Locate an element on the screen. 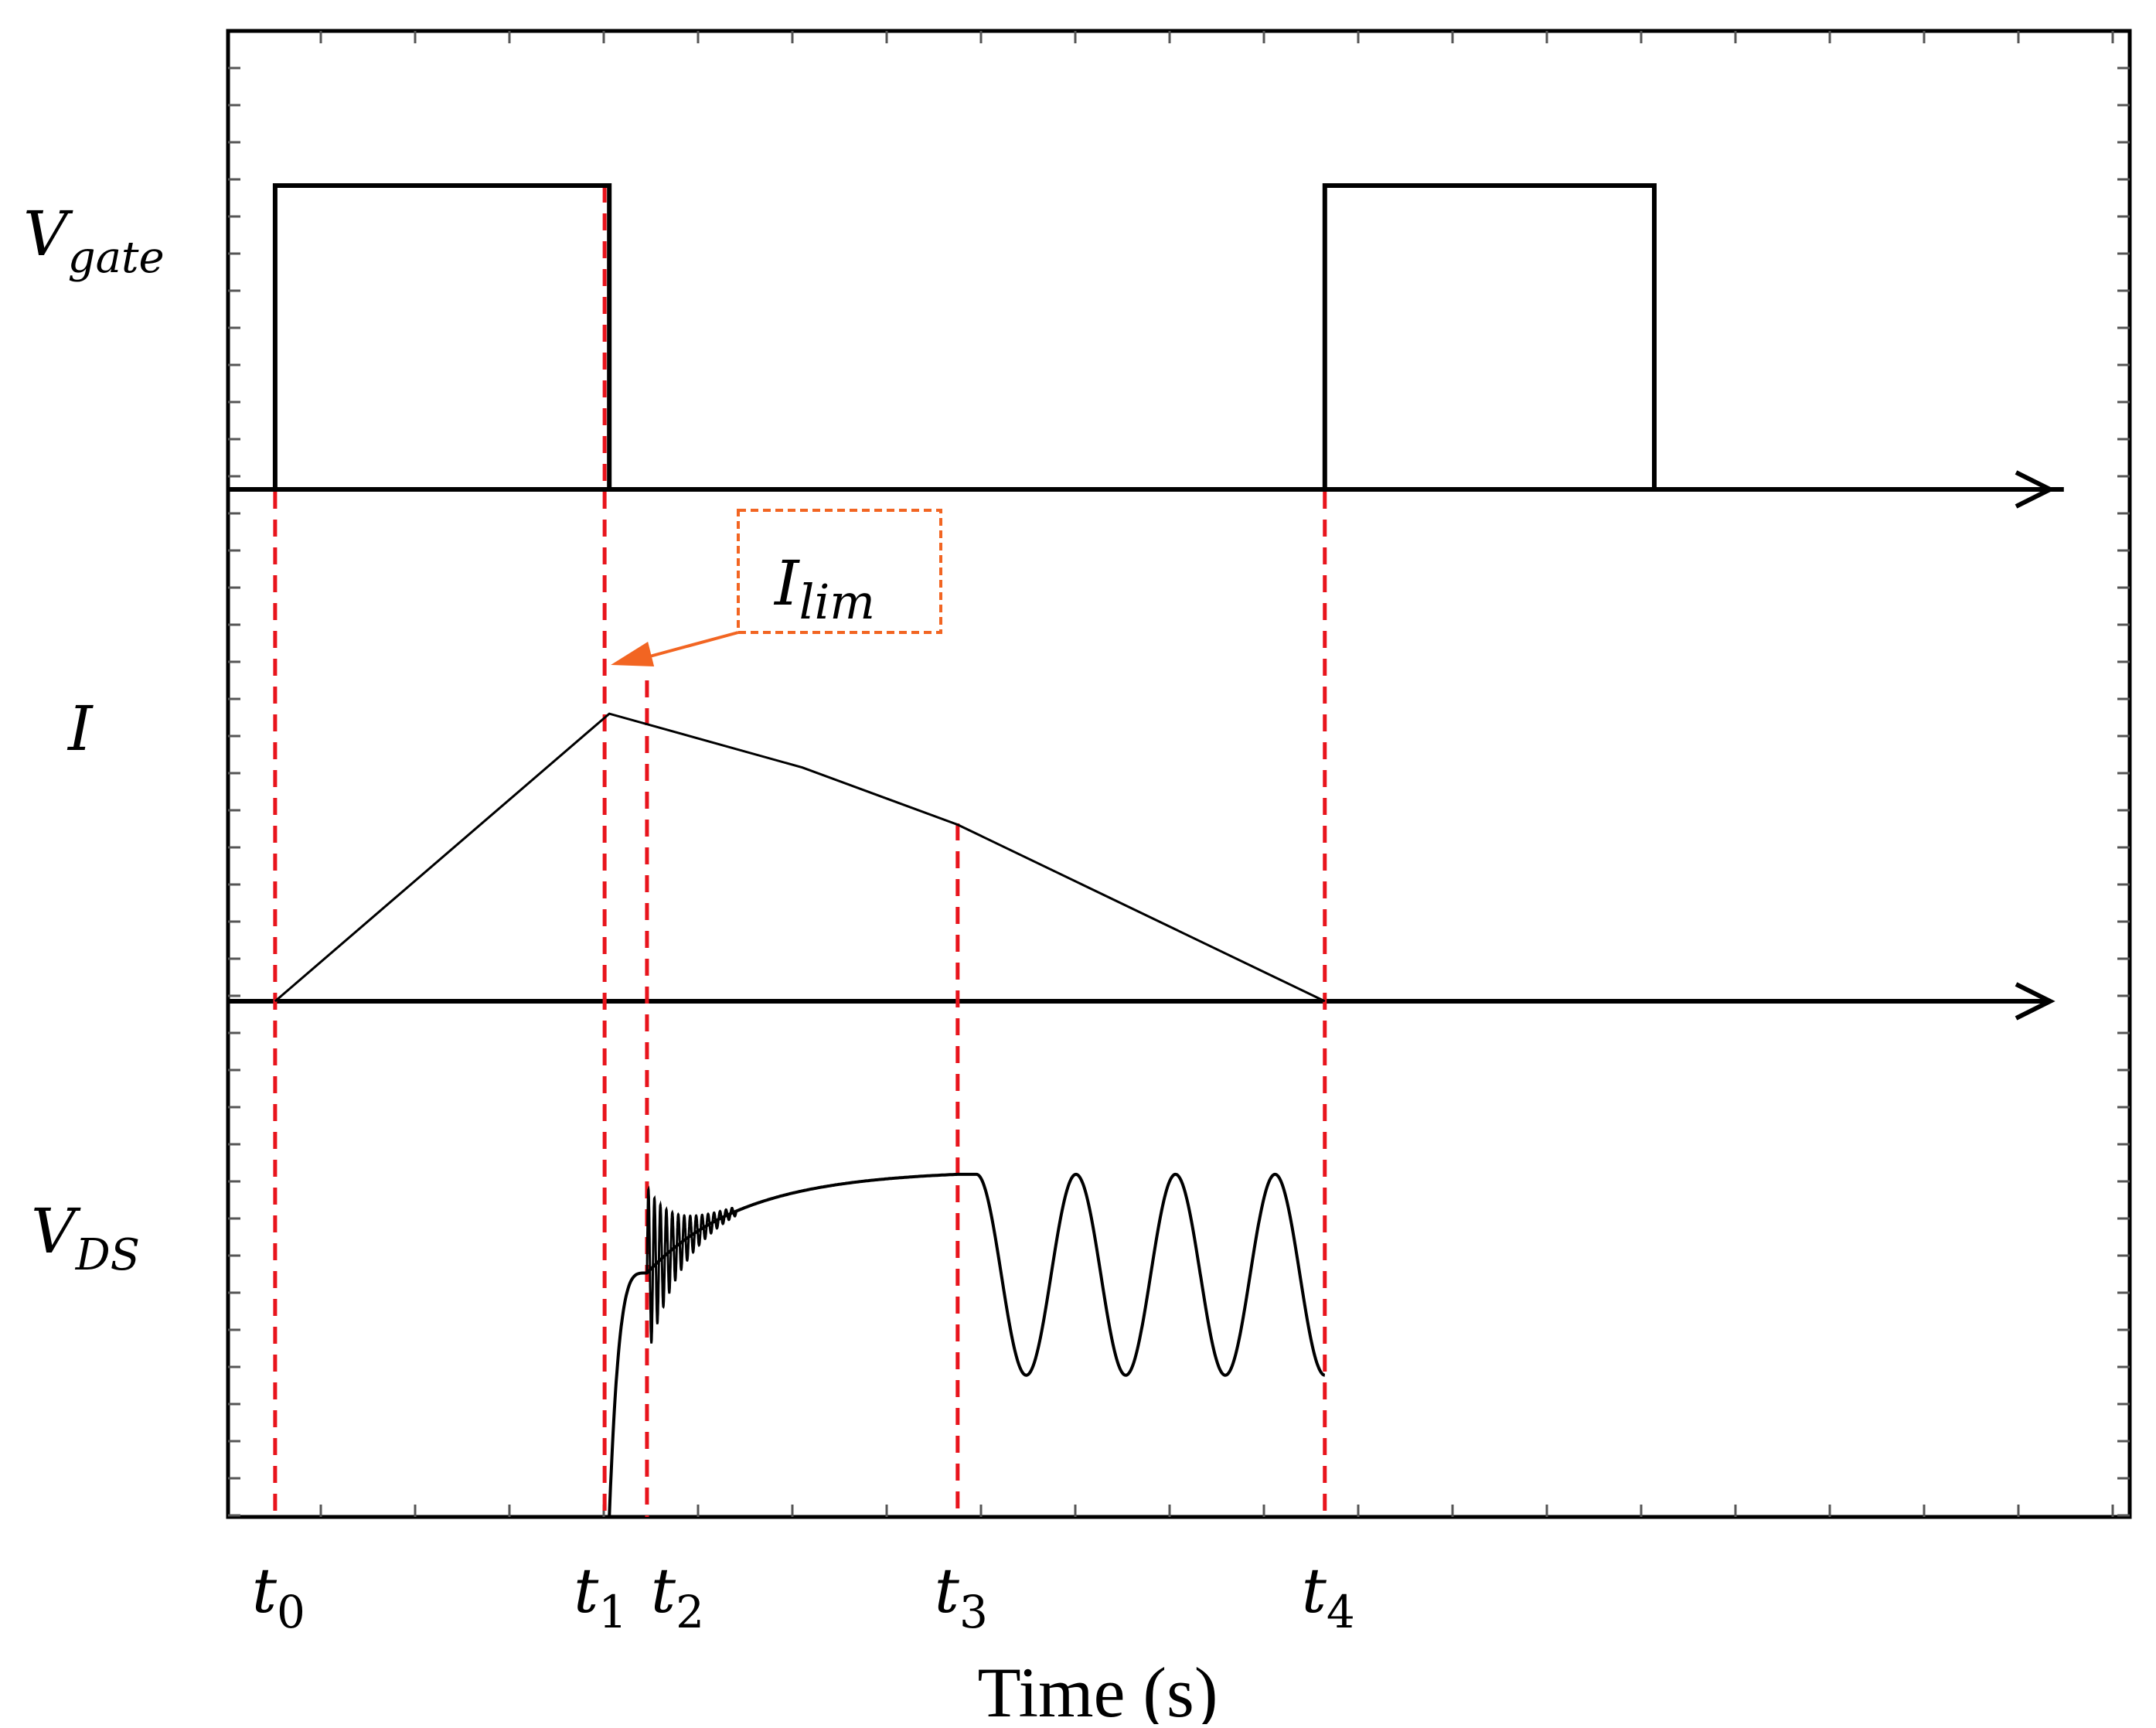  trace-i is located at coordinates (800, 857).